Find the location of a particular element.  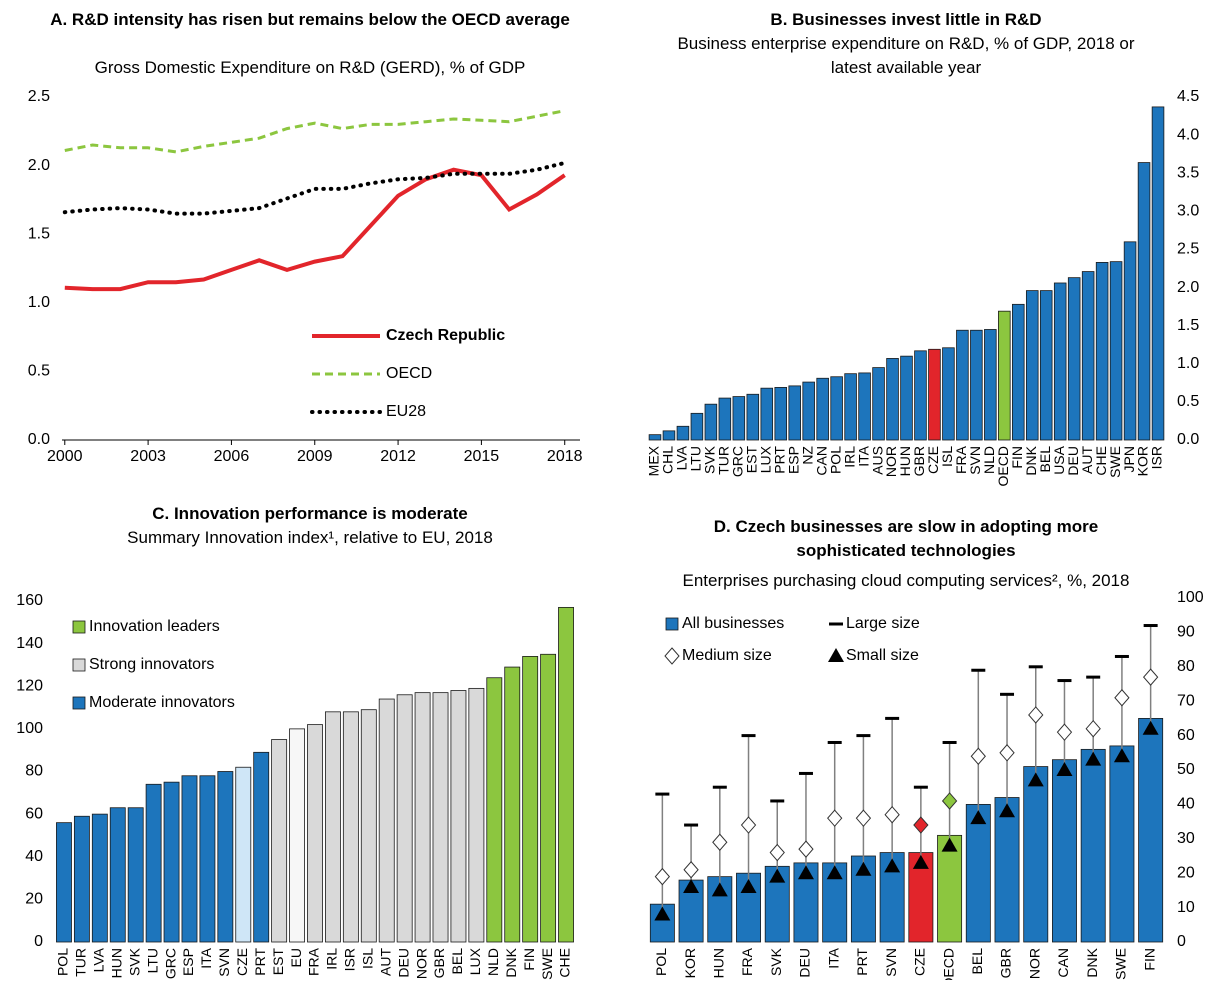

x-tick-label: 2003 is located at coordinates (148, 456).